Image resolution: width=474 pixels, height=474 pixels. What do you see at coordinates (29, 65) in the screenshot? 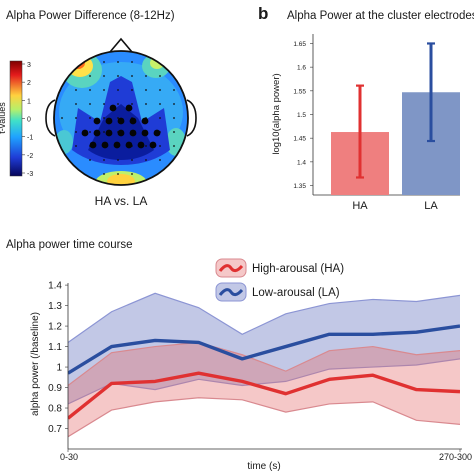
I see `colorbar-tick-label: 3` at bounding box center [29, 65].